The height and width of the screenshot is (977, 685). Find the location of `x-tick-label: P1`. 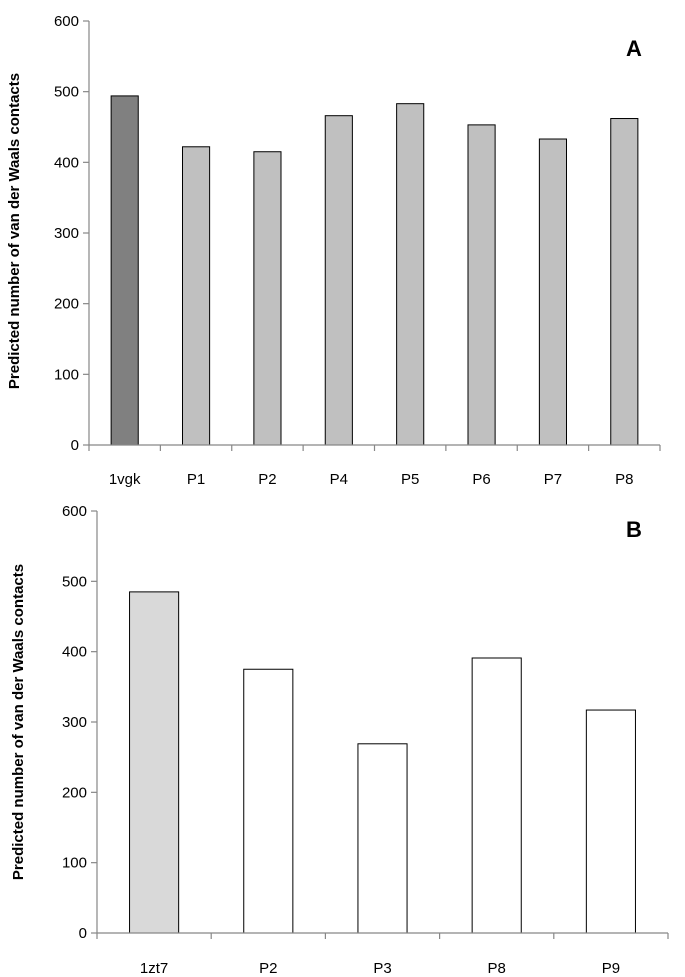

x-tick-label: P1 is located at coordinates (196, 479).